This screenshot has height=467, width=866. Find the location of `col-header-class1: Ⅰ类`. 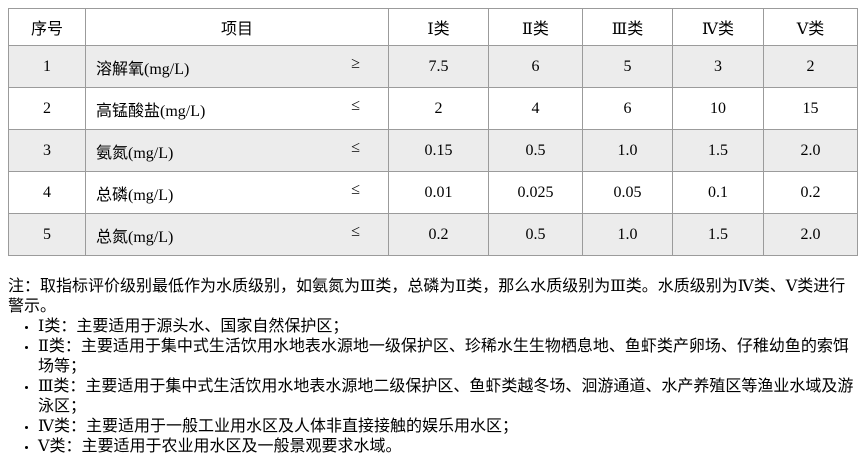

col-header-class1: Ⅰ类 is located at coordinates (438, 27).